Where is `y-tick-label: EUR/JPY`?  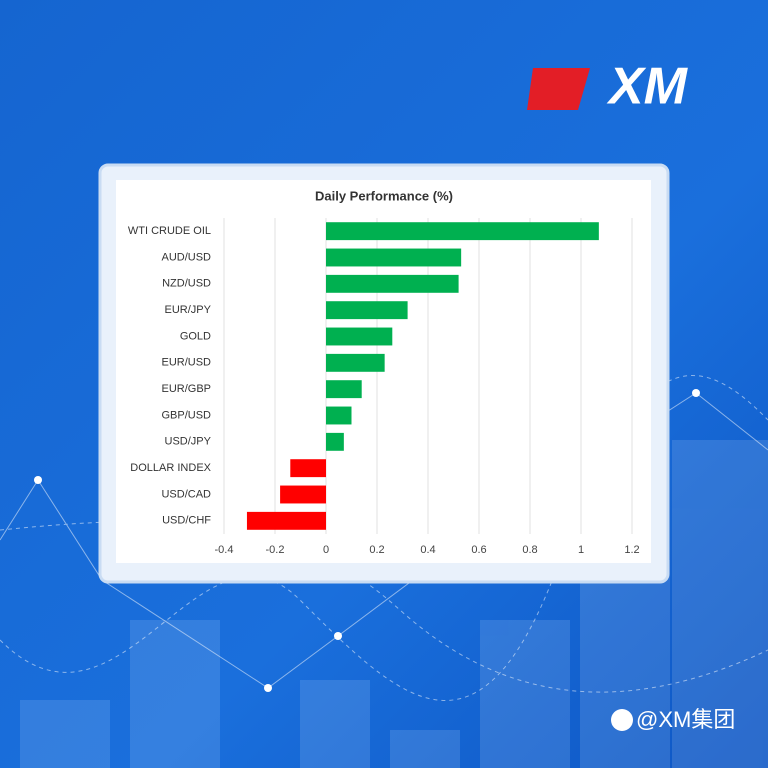
y-tick-label: EUR/JPY is located at coordinates (188, 310).